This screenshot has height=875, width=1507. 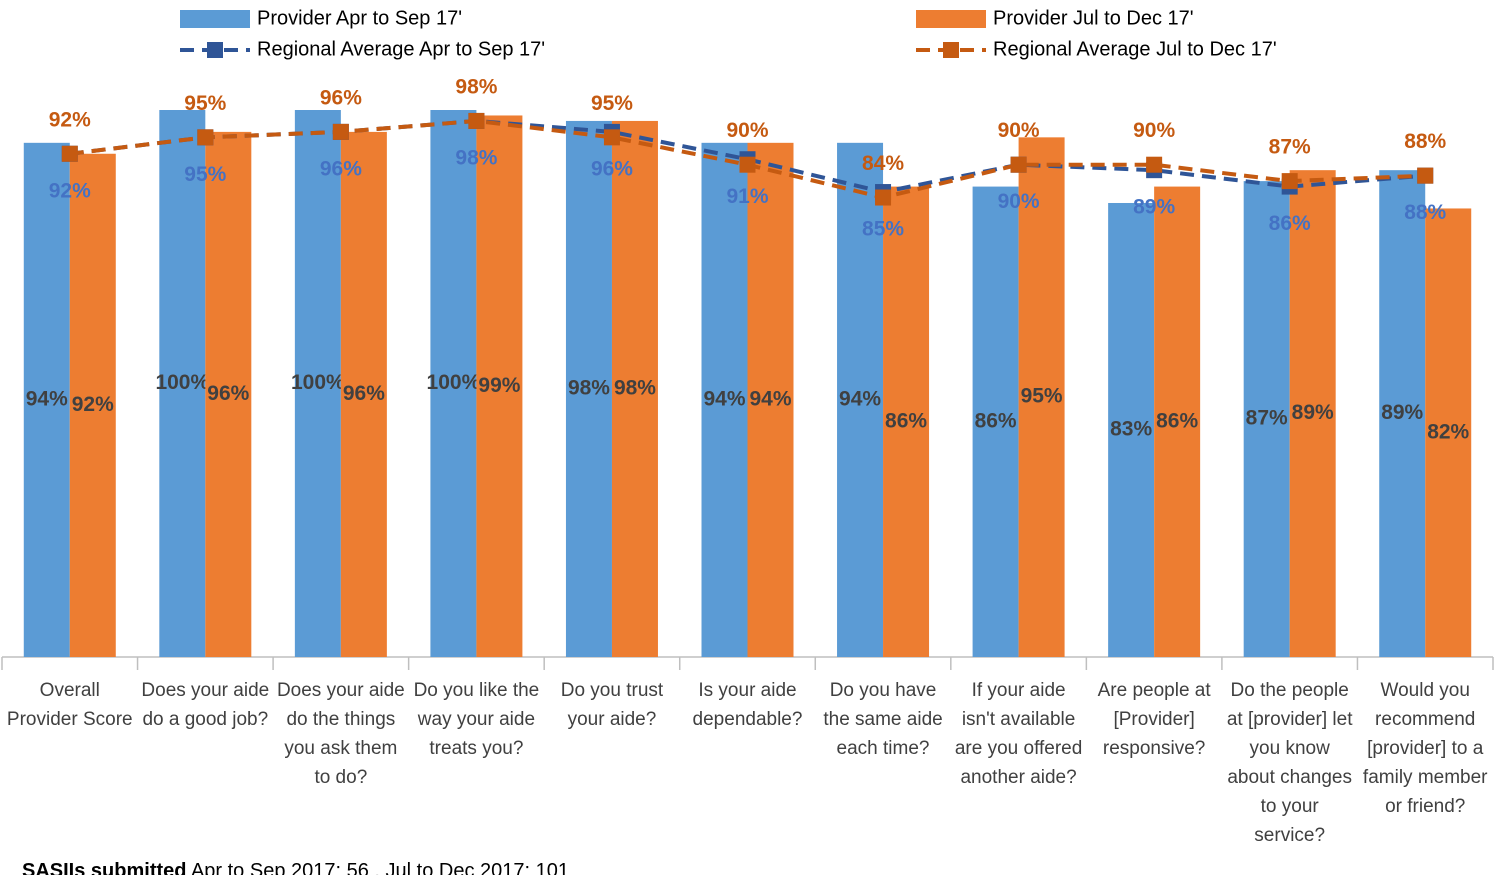 I want to click on legend-label: Provider Apr to Sep 17', so click(x=359, y=18).